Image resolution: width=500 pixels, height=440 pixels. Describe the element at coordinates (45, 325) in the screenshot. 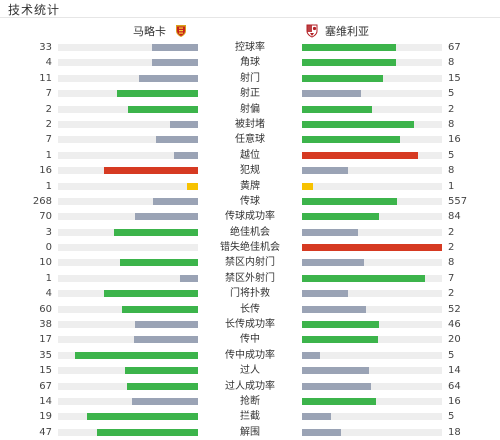

I see `home-value: 38` at that location.